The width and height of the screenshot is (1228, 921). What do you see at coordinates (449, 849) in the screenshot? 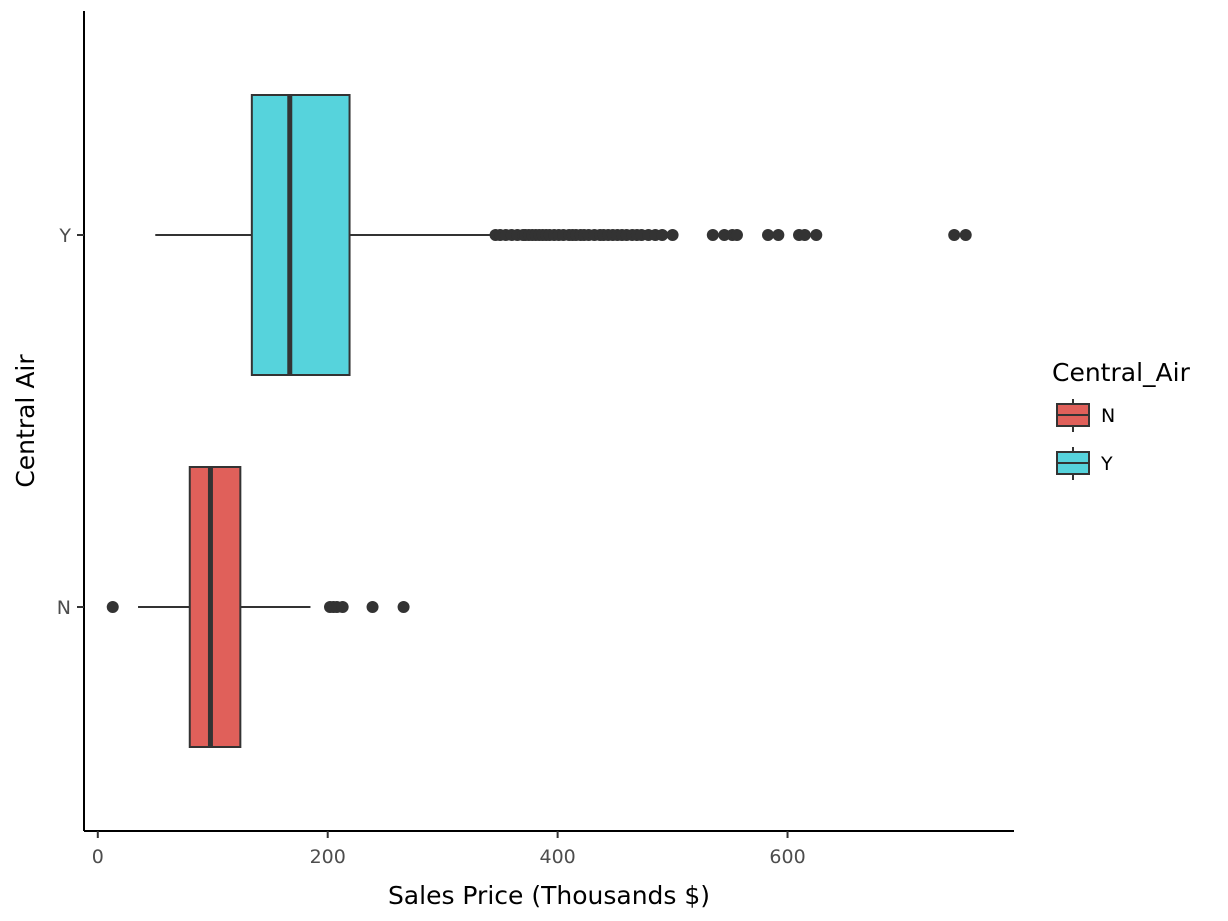
I see `x-axis-ticks: 0 200 400 600` at bounding box center [449, 849].